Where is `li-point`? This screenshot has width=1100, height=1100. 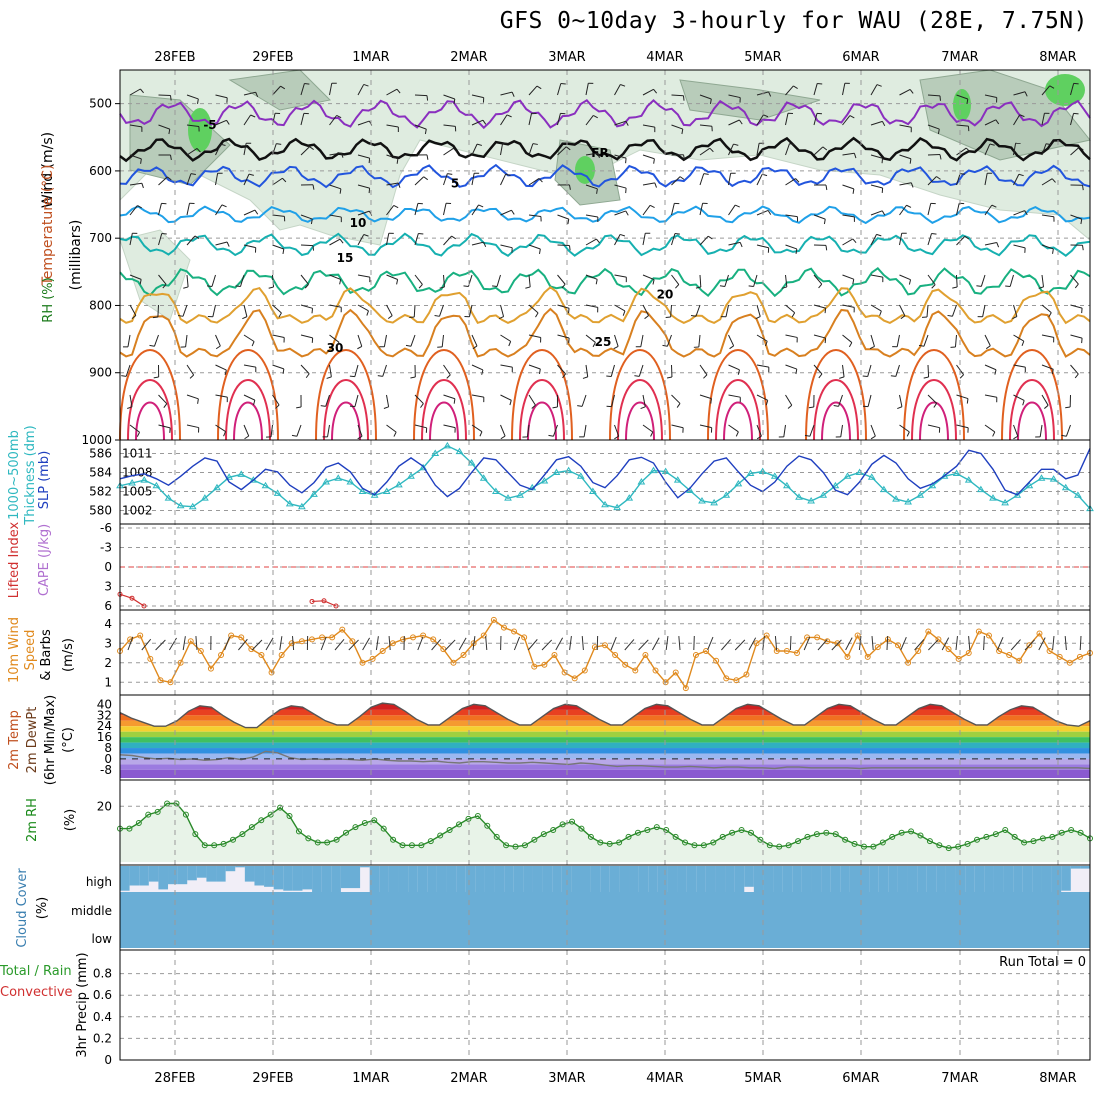
li-point is located at coordinates (336, 606).